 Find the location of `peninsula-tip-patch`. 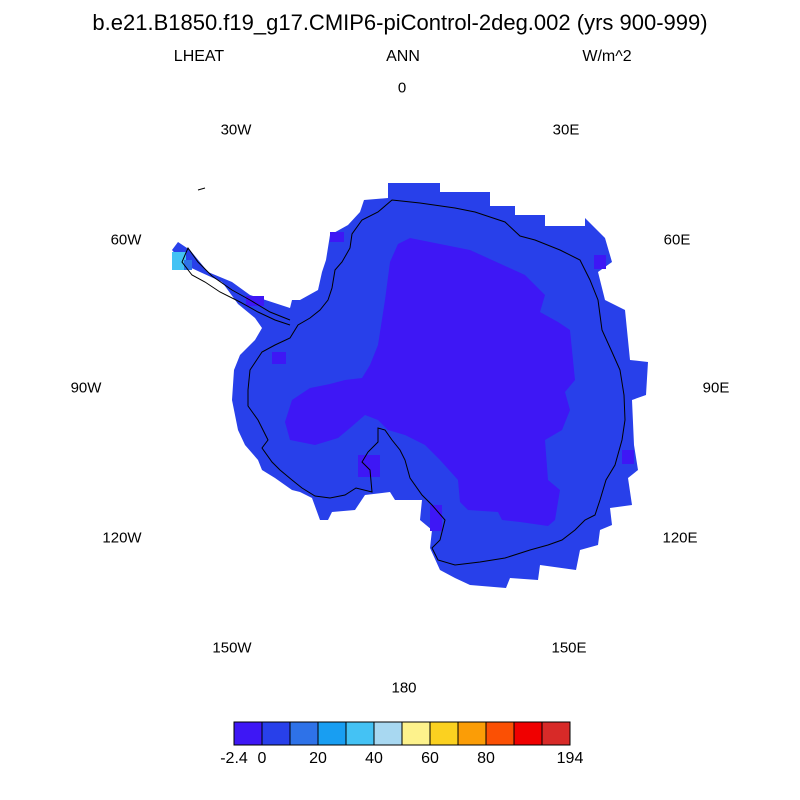

peninsula-tip-patch is located at coordinates (179, 261).